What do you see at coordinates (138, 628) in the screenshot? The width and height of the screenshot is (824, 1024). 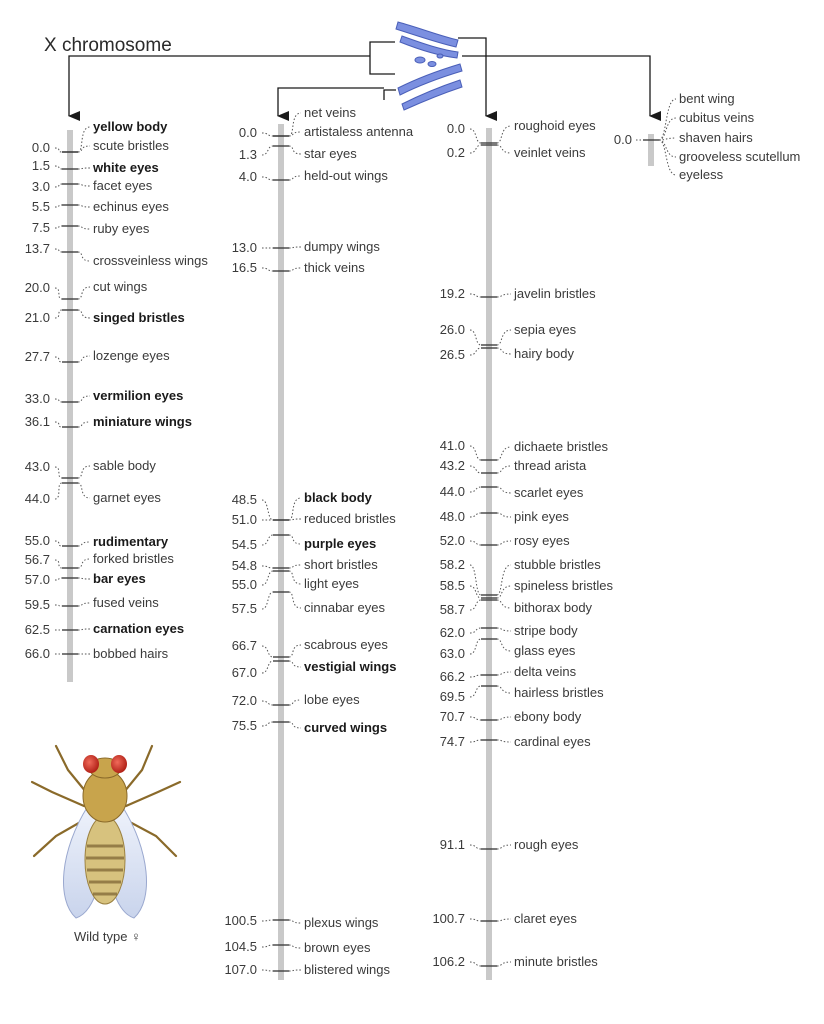 I see `gene-name: carnation eyes` at bounding box center [138, 628].